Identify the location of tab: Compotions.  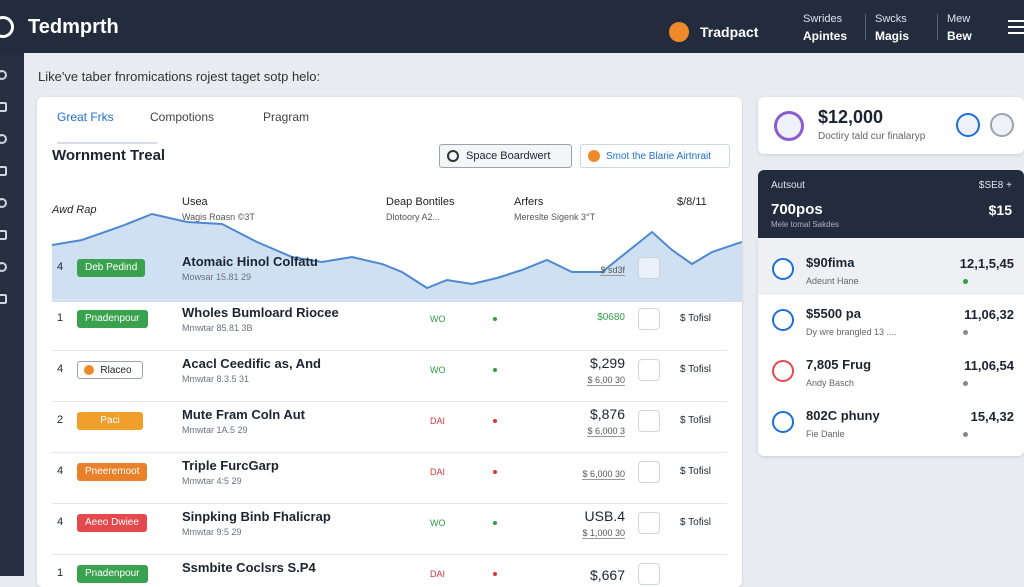
(182, 117).